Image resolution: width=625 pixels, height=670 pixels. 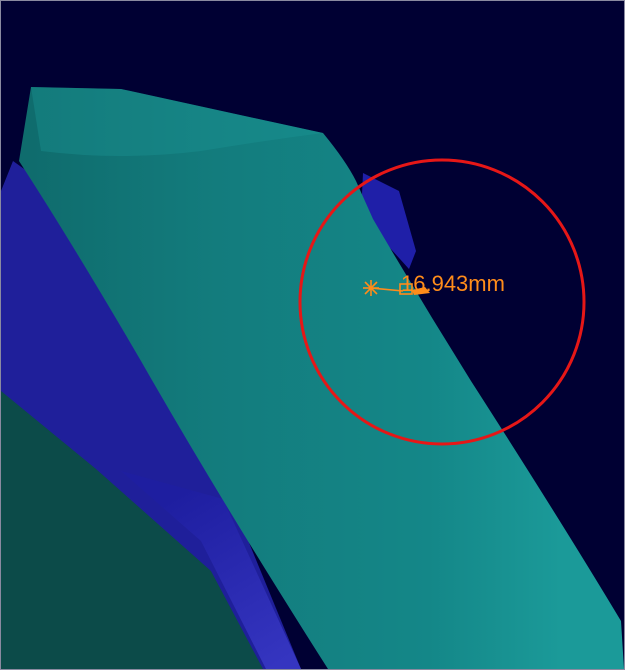 I want to click on dimension-line, so click(x=387, y=289).